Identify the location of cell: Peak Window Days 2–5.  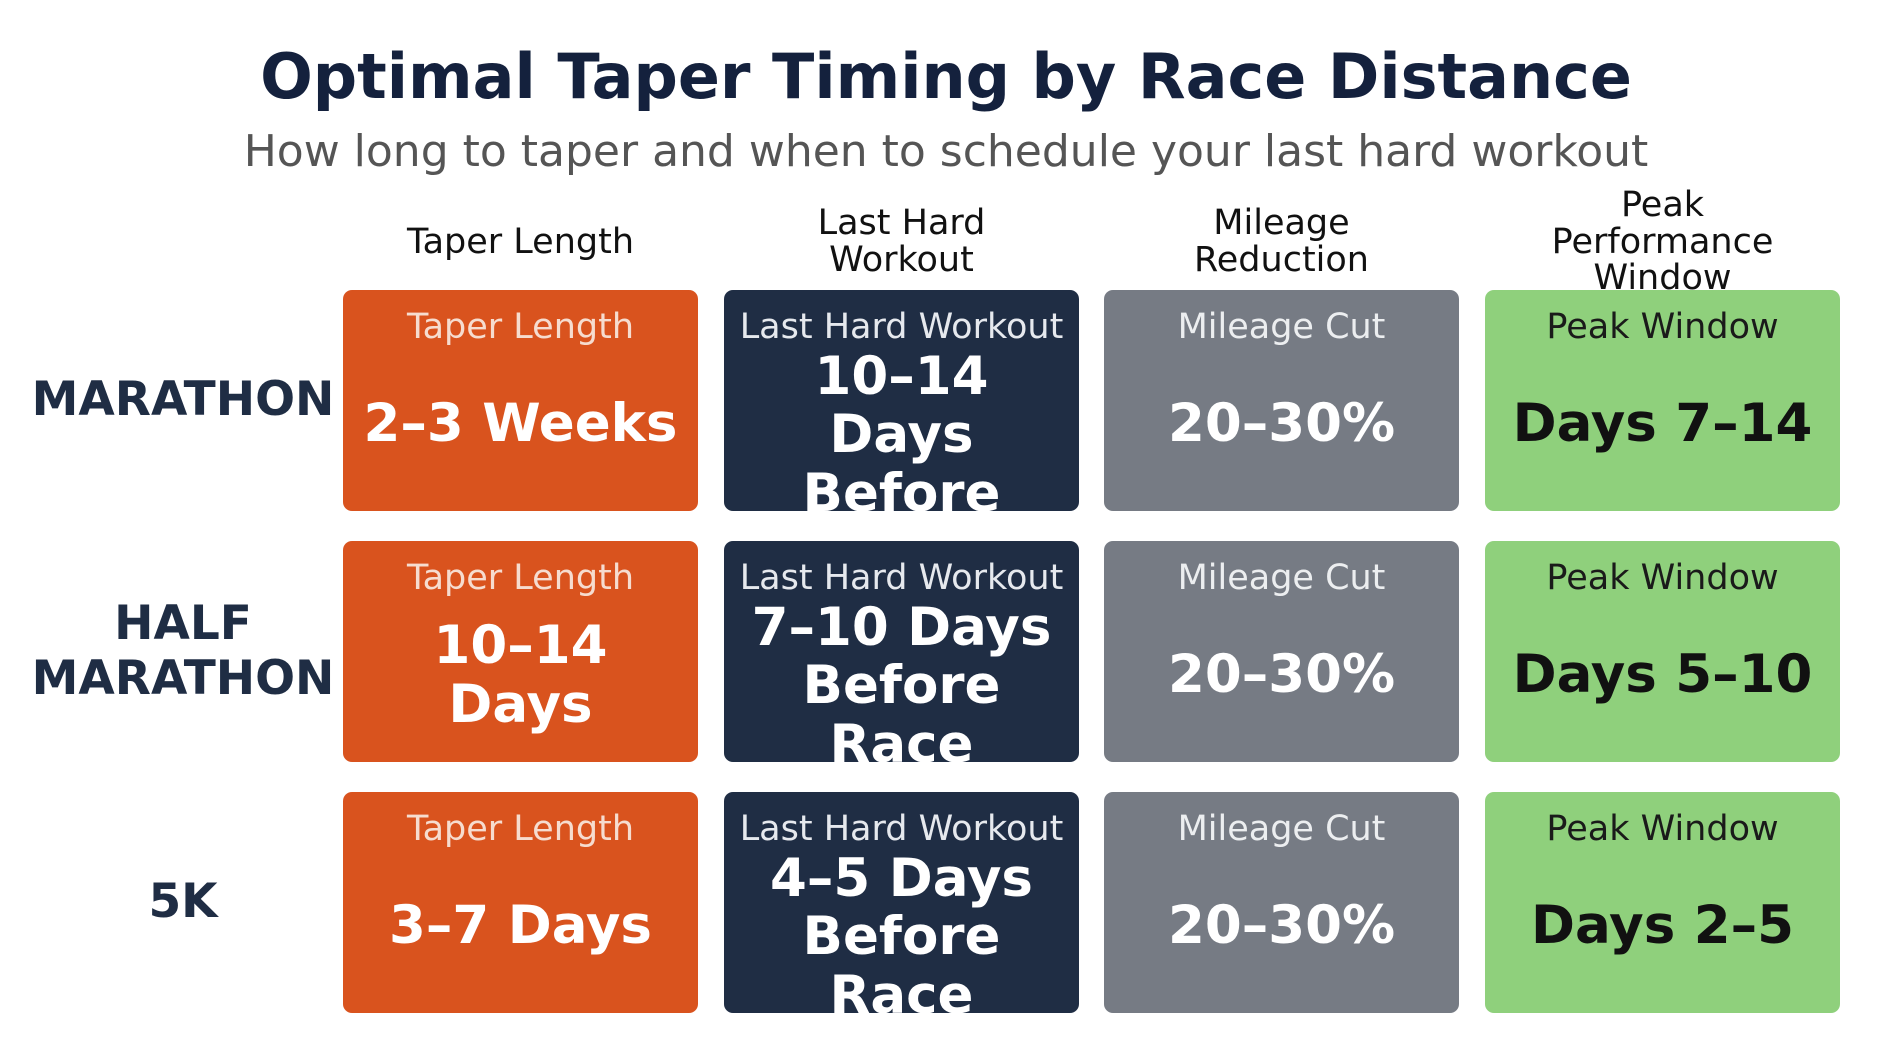
(1662, 902).